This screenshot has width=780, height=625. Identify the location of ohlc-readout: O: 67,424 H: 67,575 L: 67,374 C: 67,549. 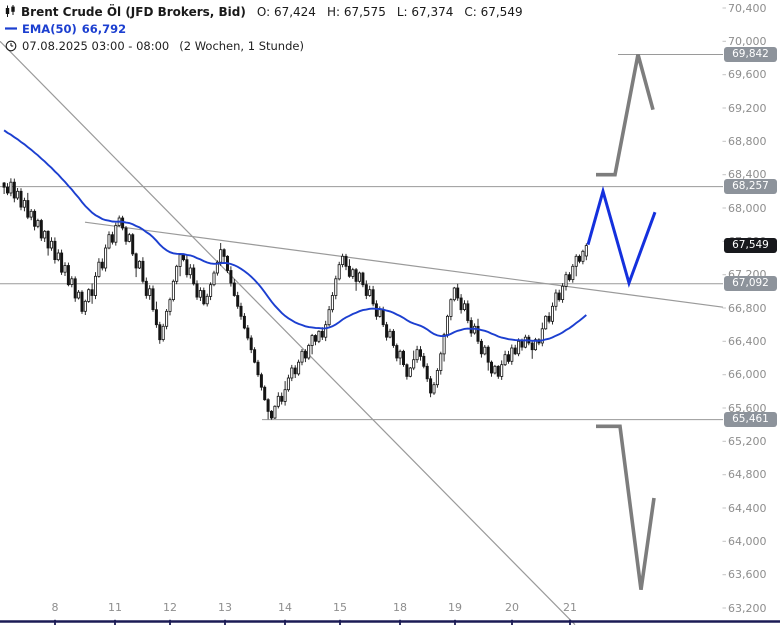
(384, 12).